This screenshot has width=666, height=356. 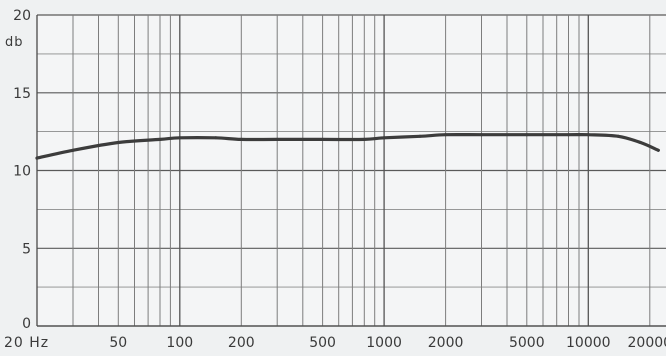 I want to click on y-tick-labels: 0 5 10 15 20, so click(x=22, y=170).